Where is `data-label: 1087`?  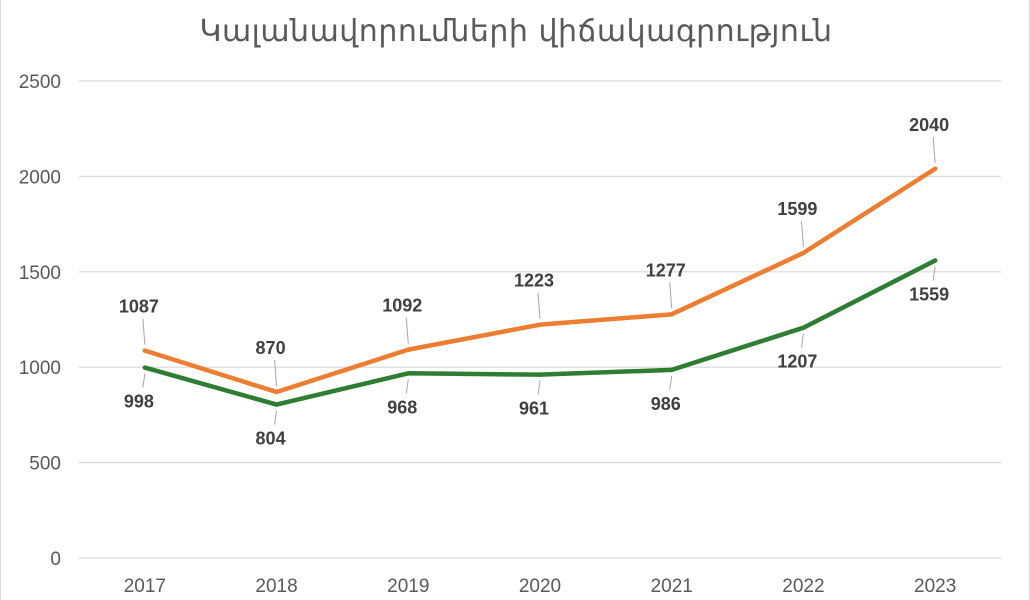 data-label: 1087 is located at coordinates (139, 307).